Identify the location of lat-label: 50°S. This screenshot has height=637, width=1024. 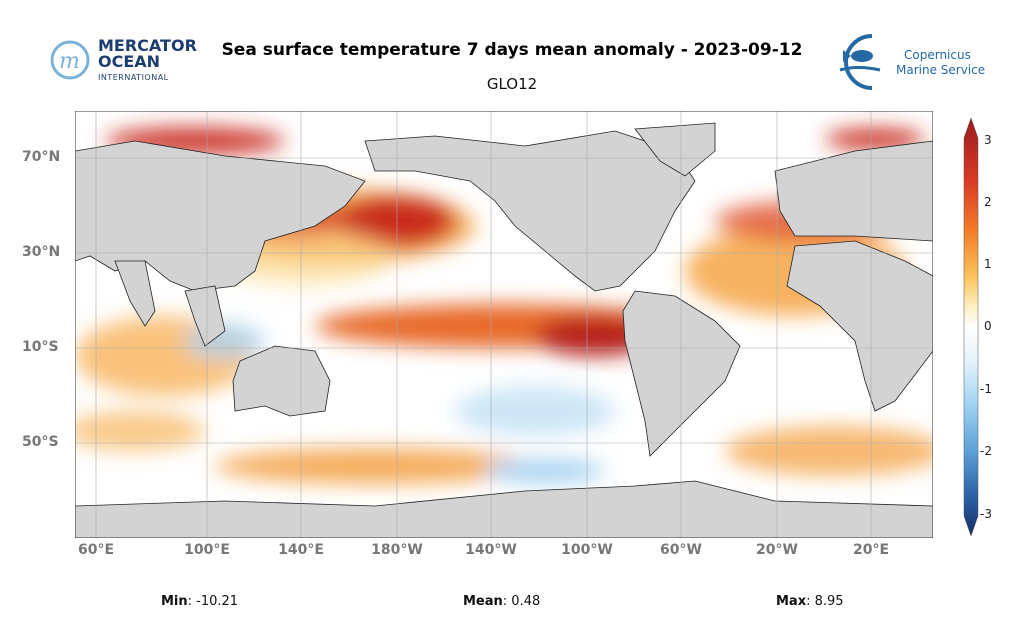
(40, 442).